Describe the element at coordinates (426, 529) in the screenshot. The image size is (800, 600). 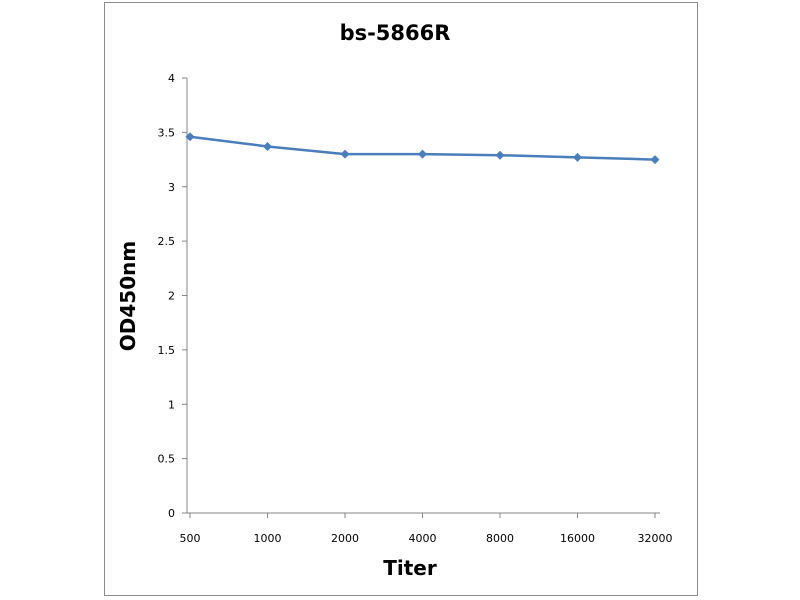
I see `x-axis-ticks: 500 1000 2000 4000 8000 16000 32000` at that location.